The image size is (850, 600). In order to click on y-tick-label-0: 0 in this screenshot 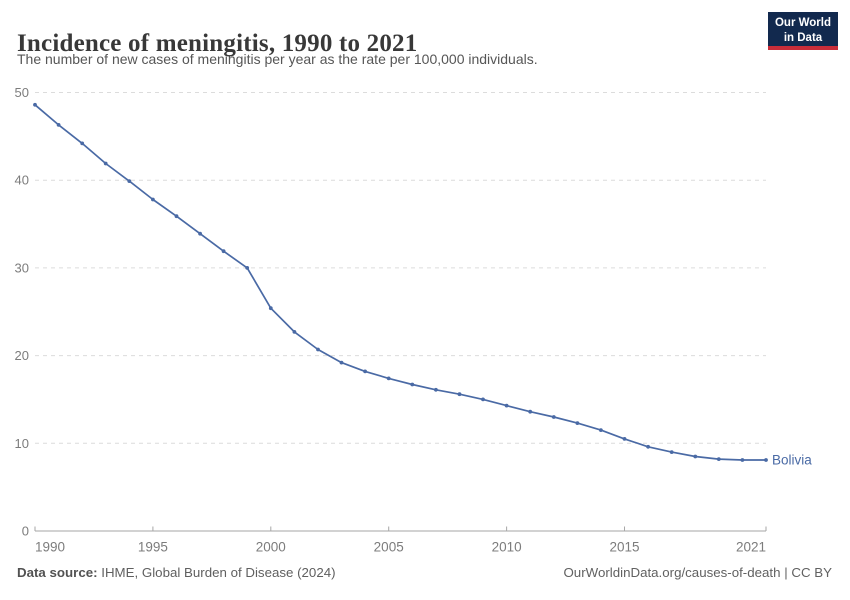, I will do `click(25, 531)`.